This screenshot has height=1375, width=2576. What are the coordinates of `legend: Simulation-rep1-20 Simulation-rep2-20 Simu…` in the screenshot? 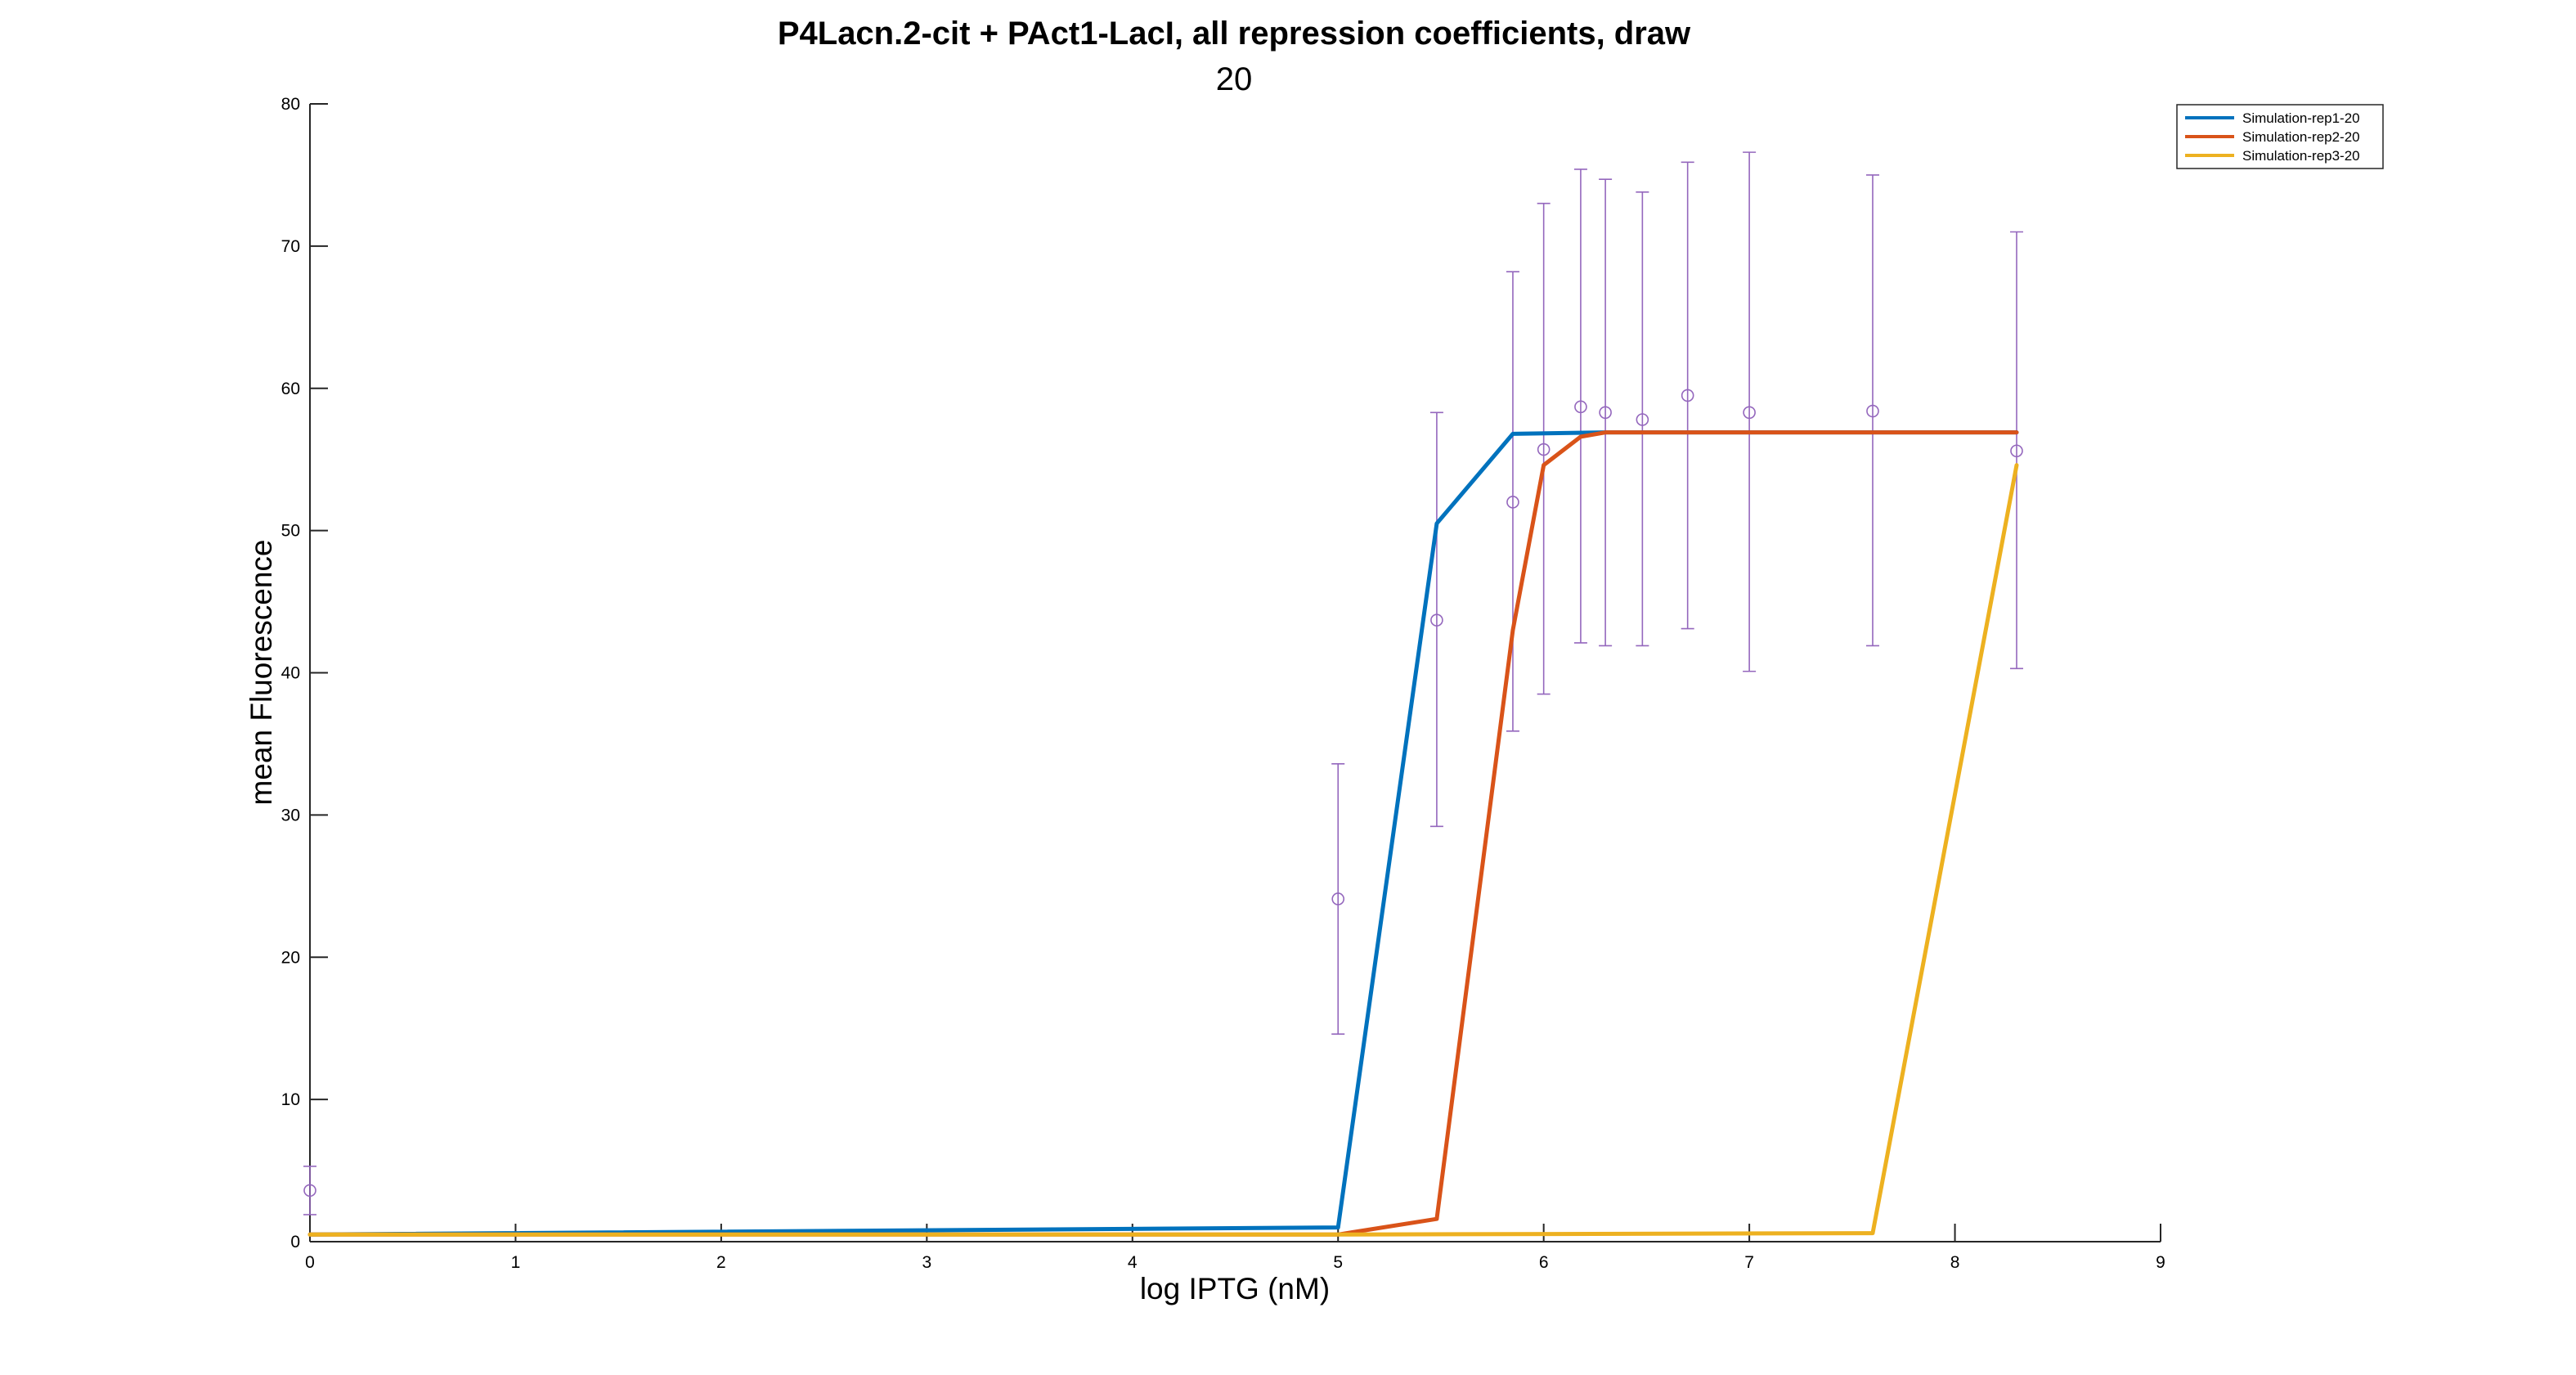 It's located at (2280, 136).